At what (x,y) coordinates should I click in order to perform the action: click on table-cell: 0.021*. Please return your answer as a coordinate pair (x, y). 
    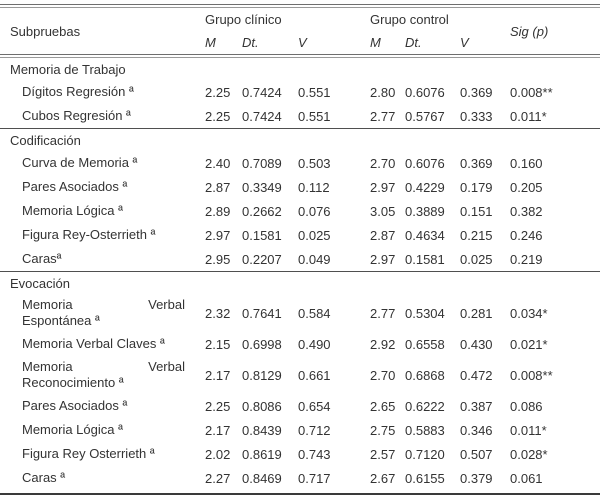
    Looking at the image, I should click on (529, 344).